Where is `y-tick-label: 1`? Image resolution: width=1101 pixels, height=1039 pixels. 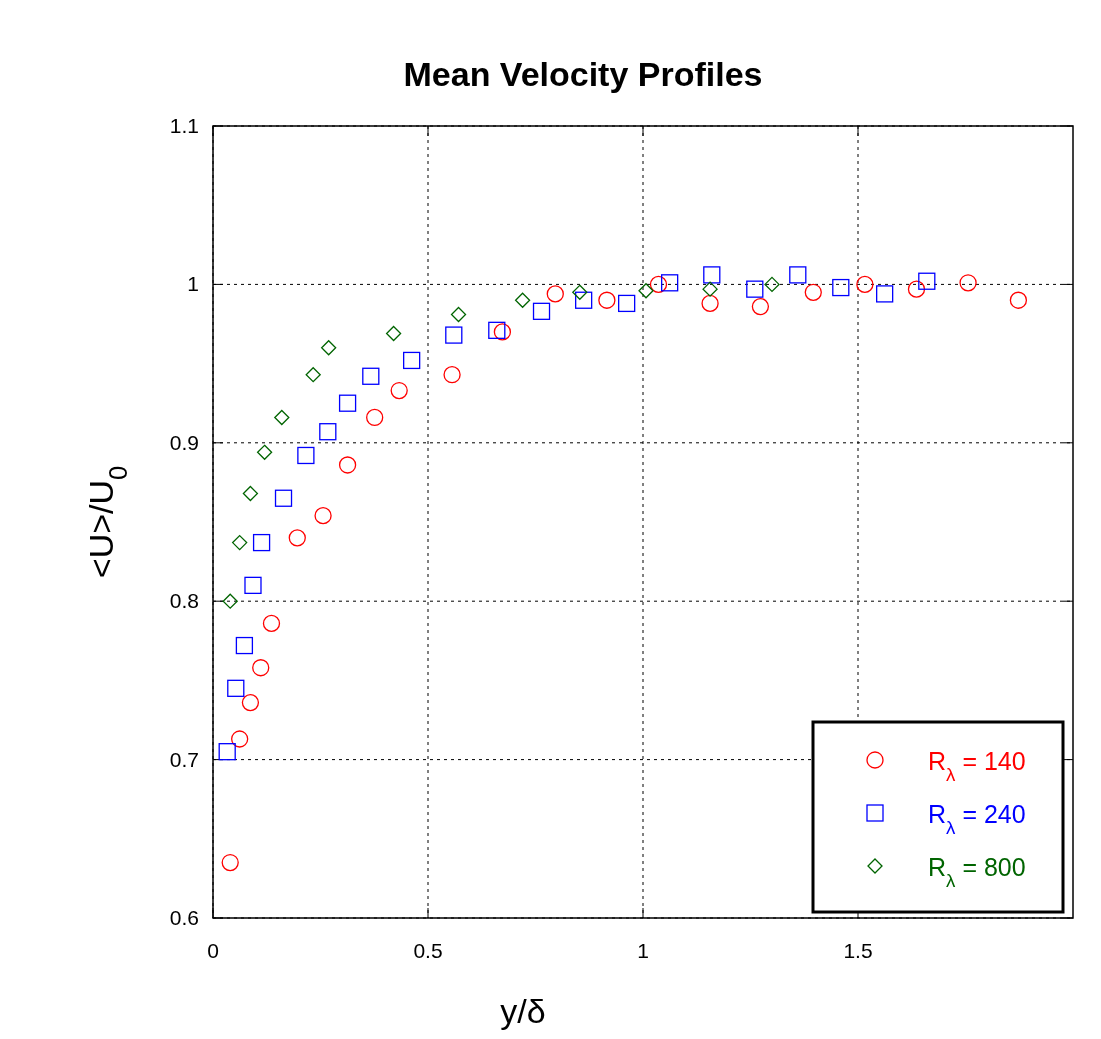
y-tick-label: 1 is located at coordinates (193, 284).